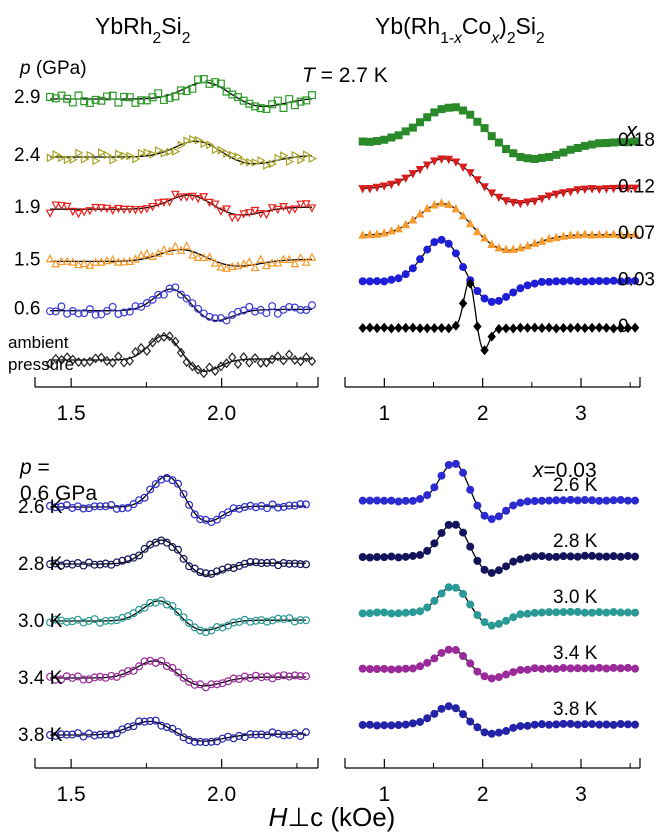 Image resolution: width=664 pixels, height=836 pixels. I want to click on series-label-BR-0: 2.6 K, so click(575, 485).